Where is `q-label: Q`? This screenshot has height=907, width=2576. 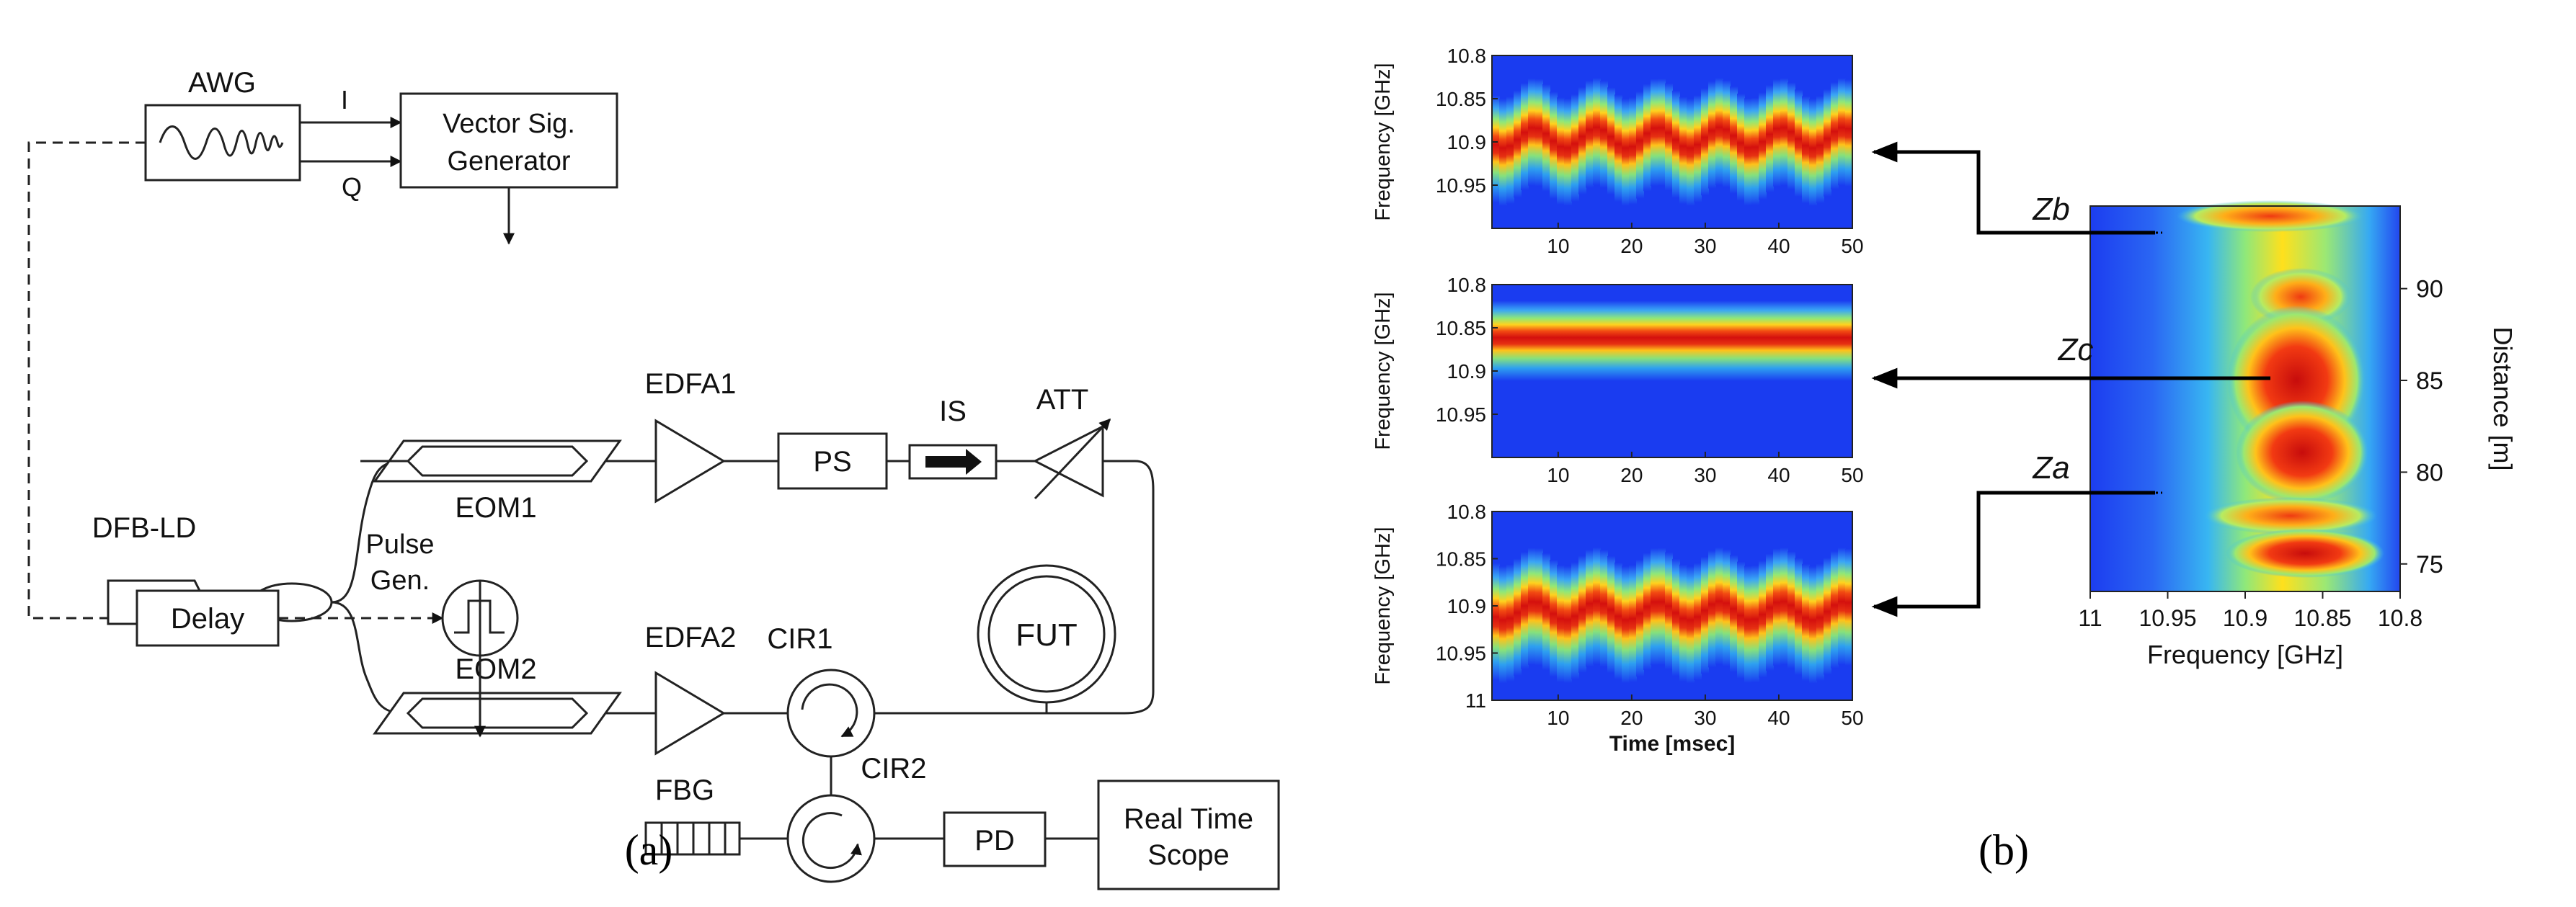
q-label: Q is located at coordinates (352, 187).